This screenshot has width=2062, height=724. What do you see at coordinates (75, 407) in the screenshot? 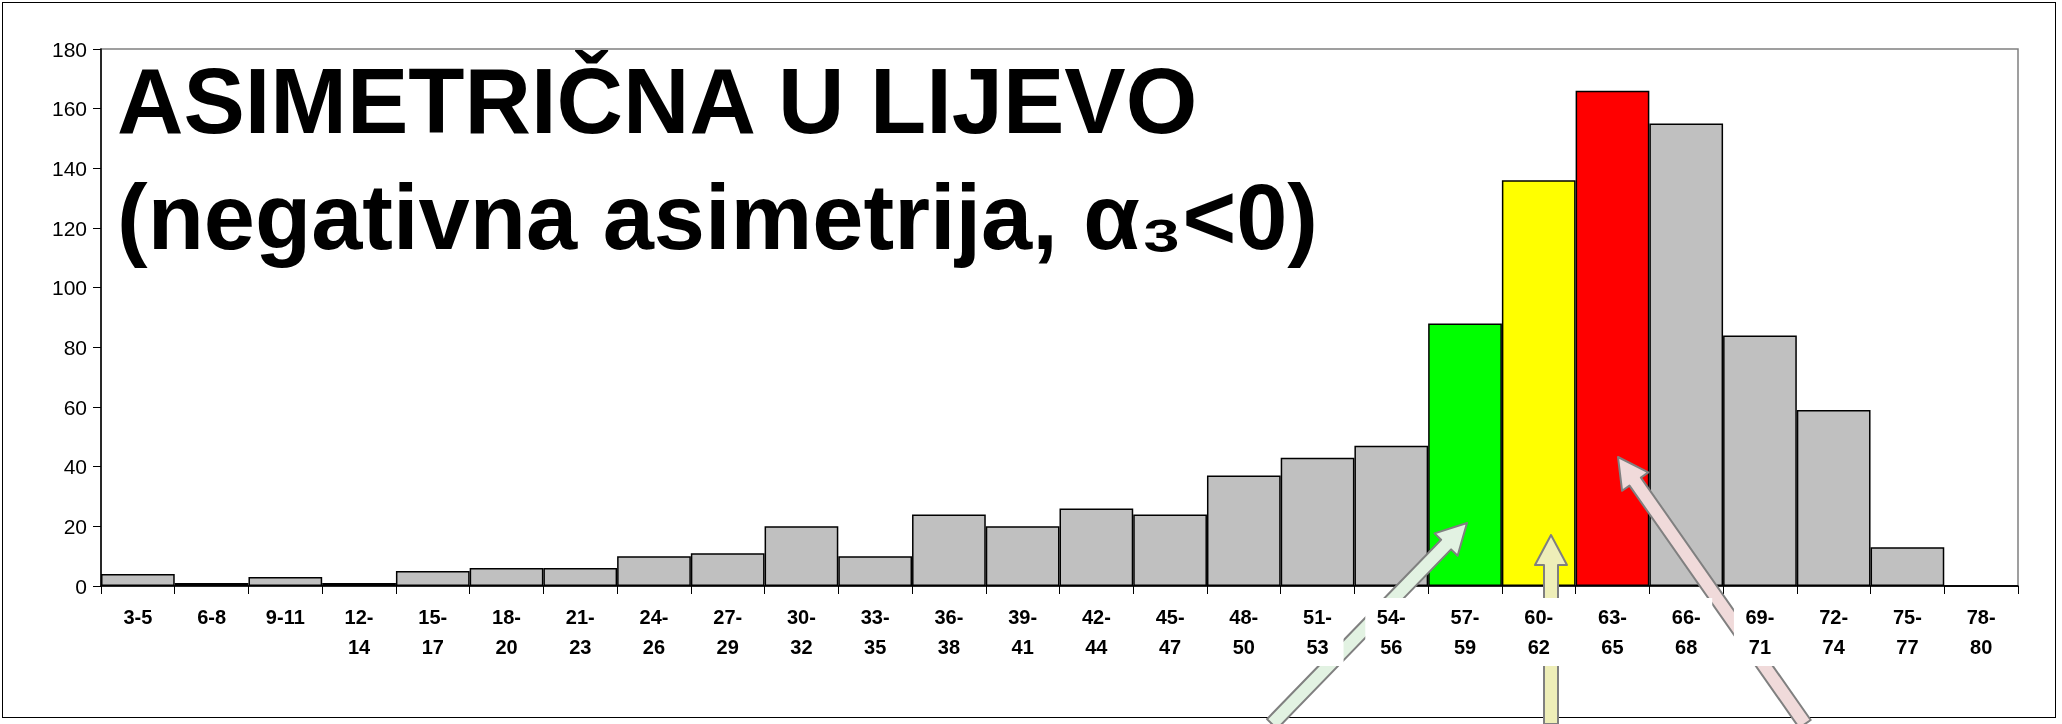
I see `y-tick-label: 60` at bounding box center [75, 407].